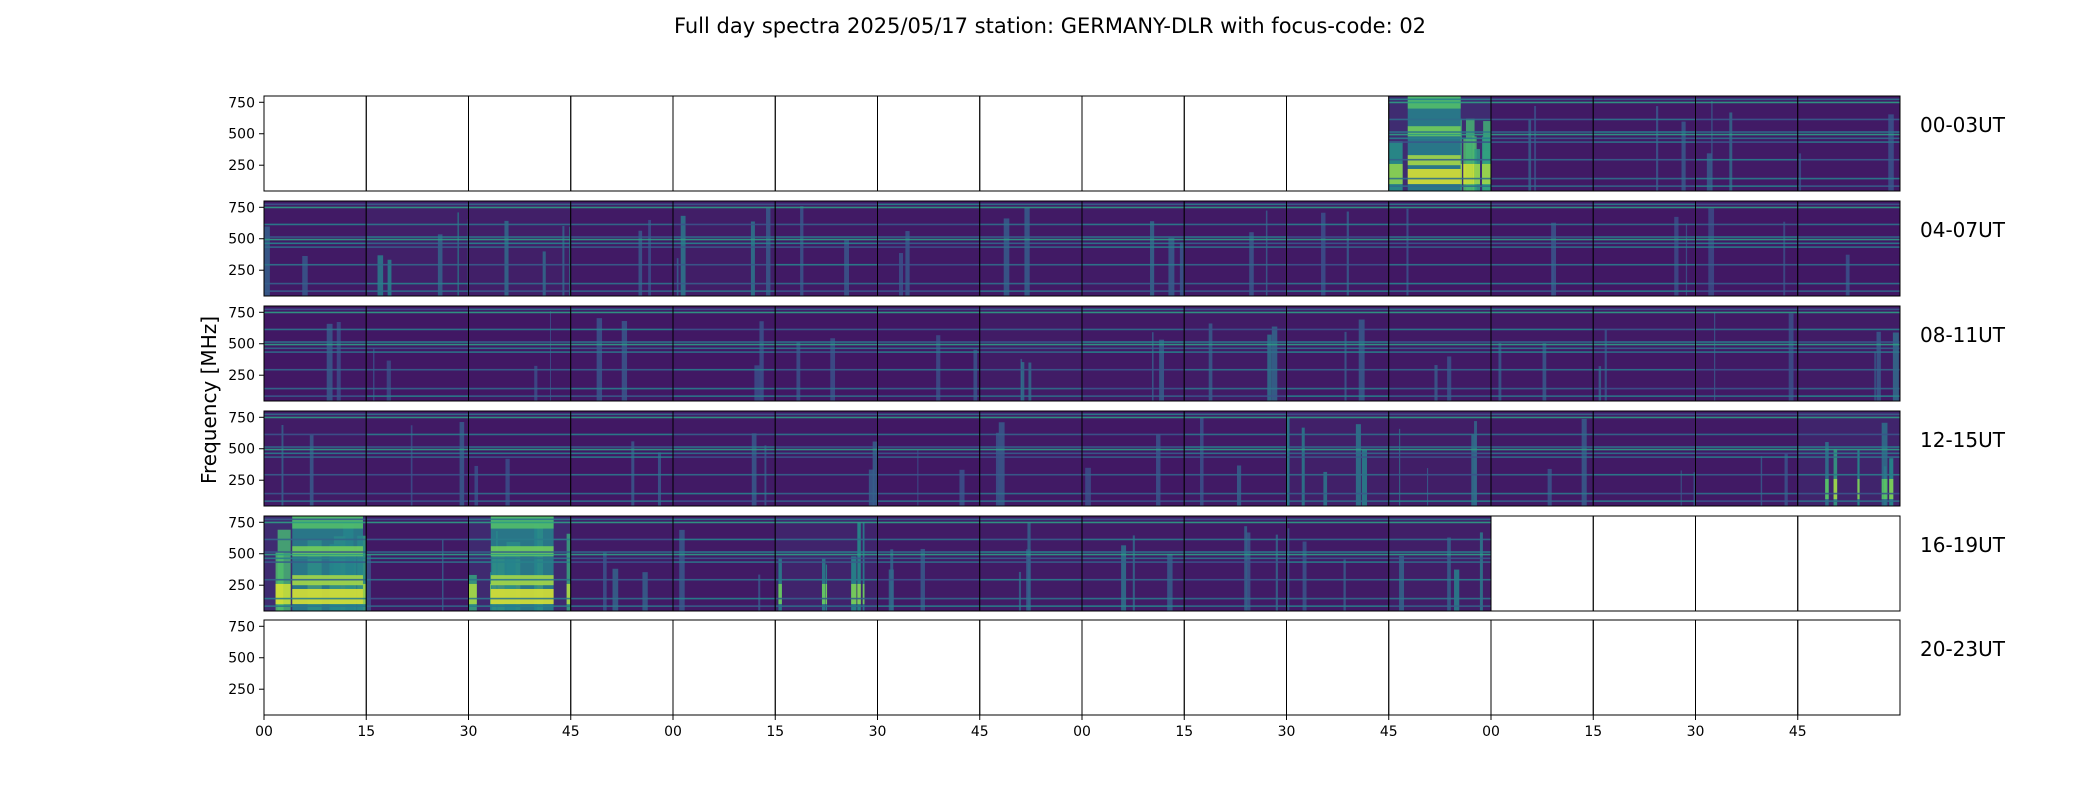  What do you see at coordinates (241, 555) in the screenshot?
I see `y-tick-label: 500` at bounding box center [241, 555].